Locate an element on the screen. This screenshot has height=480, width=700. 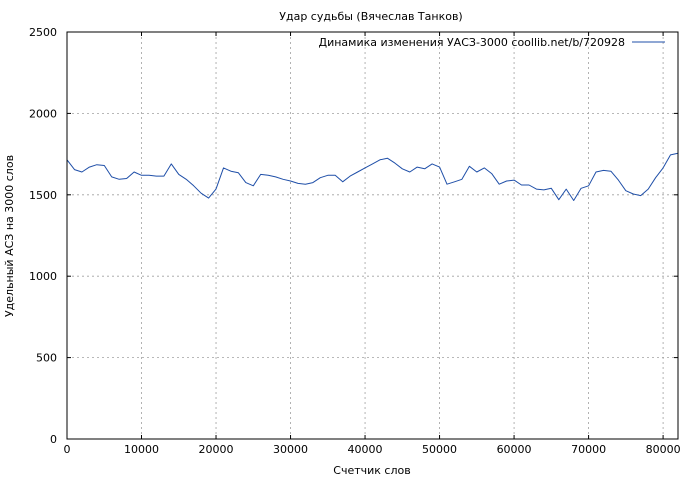
y-tick-label: 0 is located at coordinates (53, 439).